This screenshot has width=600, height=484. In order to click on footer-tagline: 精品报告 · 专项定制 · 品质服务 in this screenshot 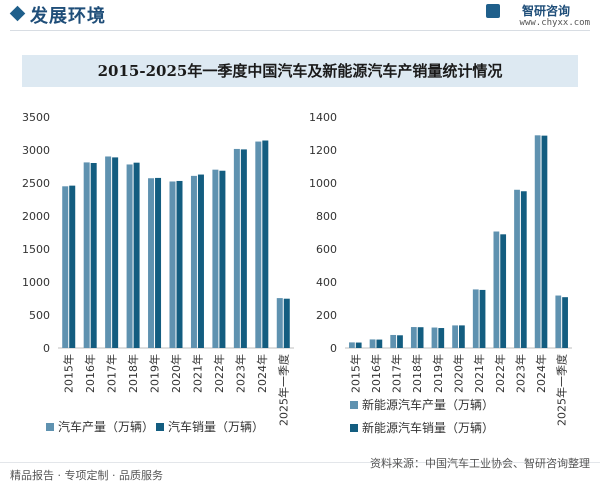, I will do `click(86, 475)`.